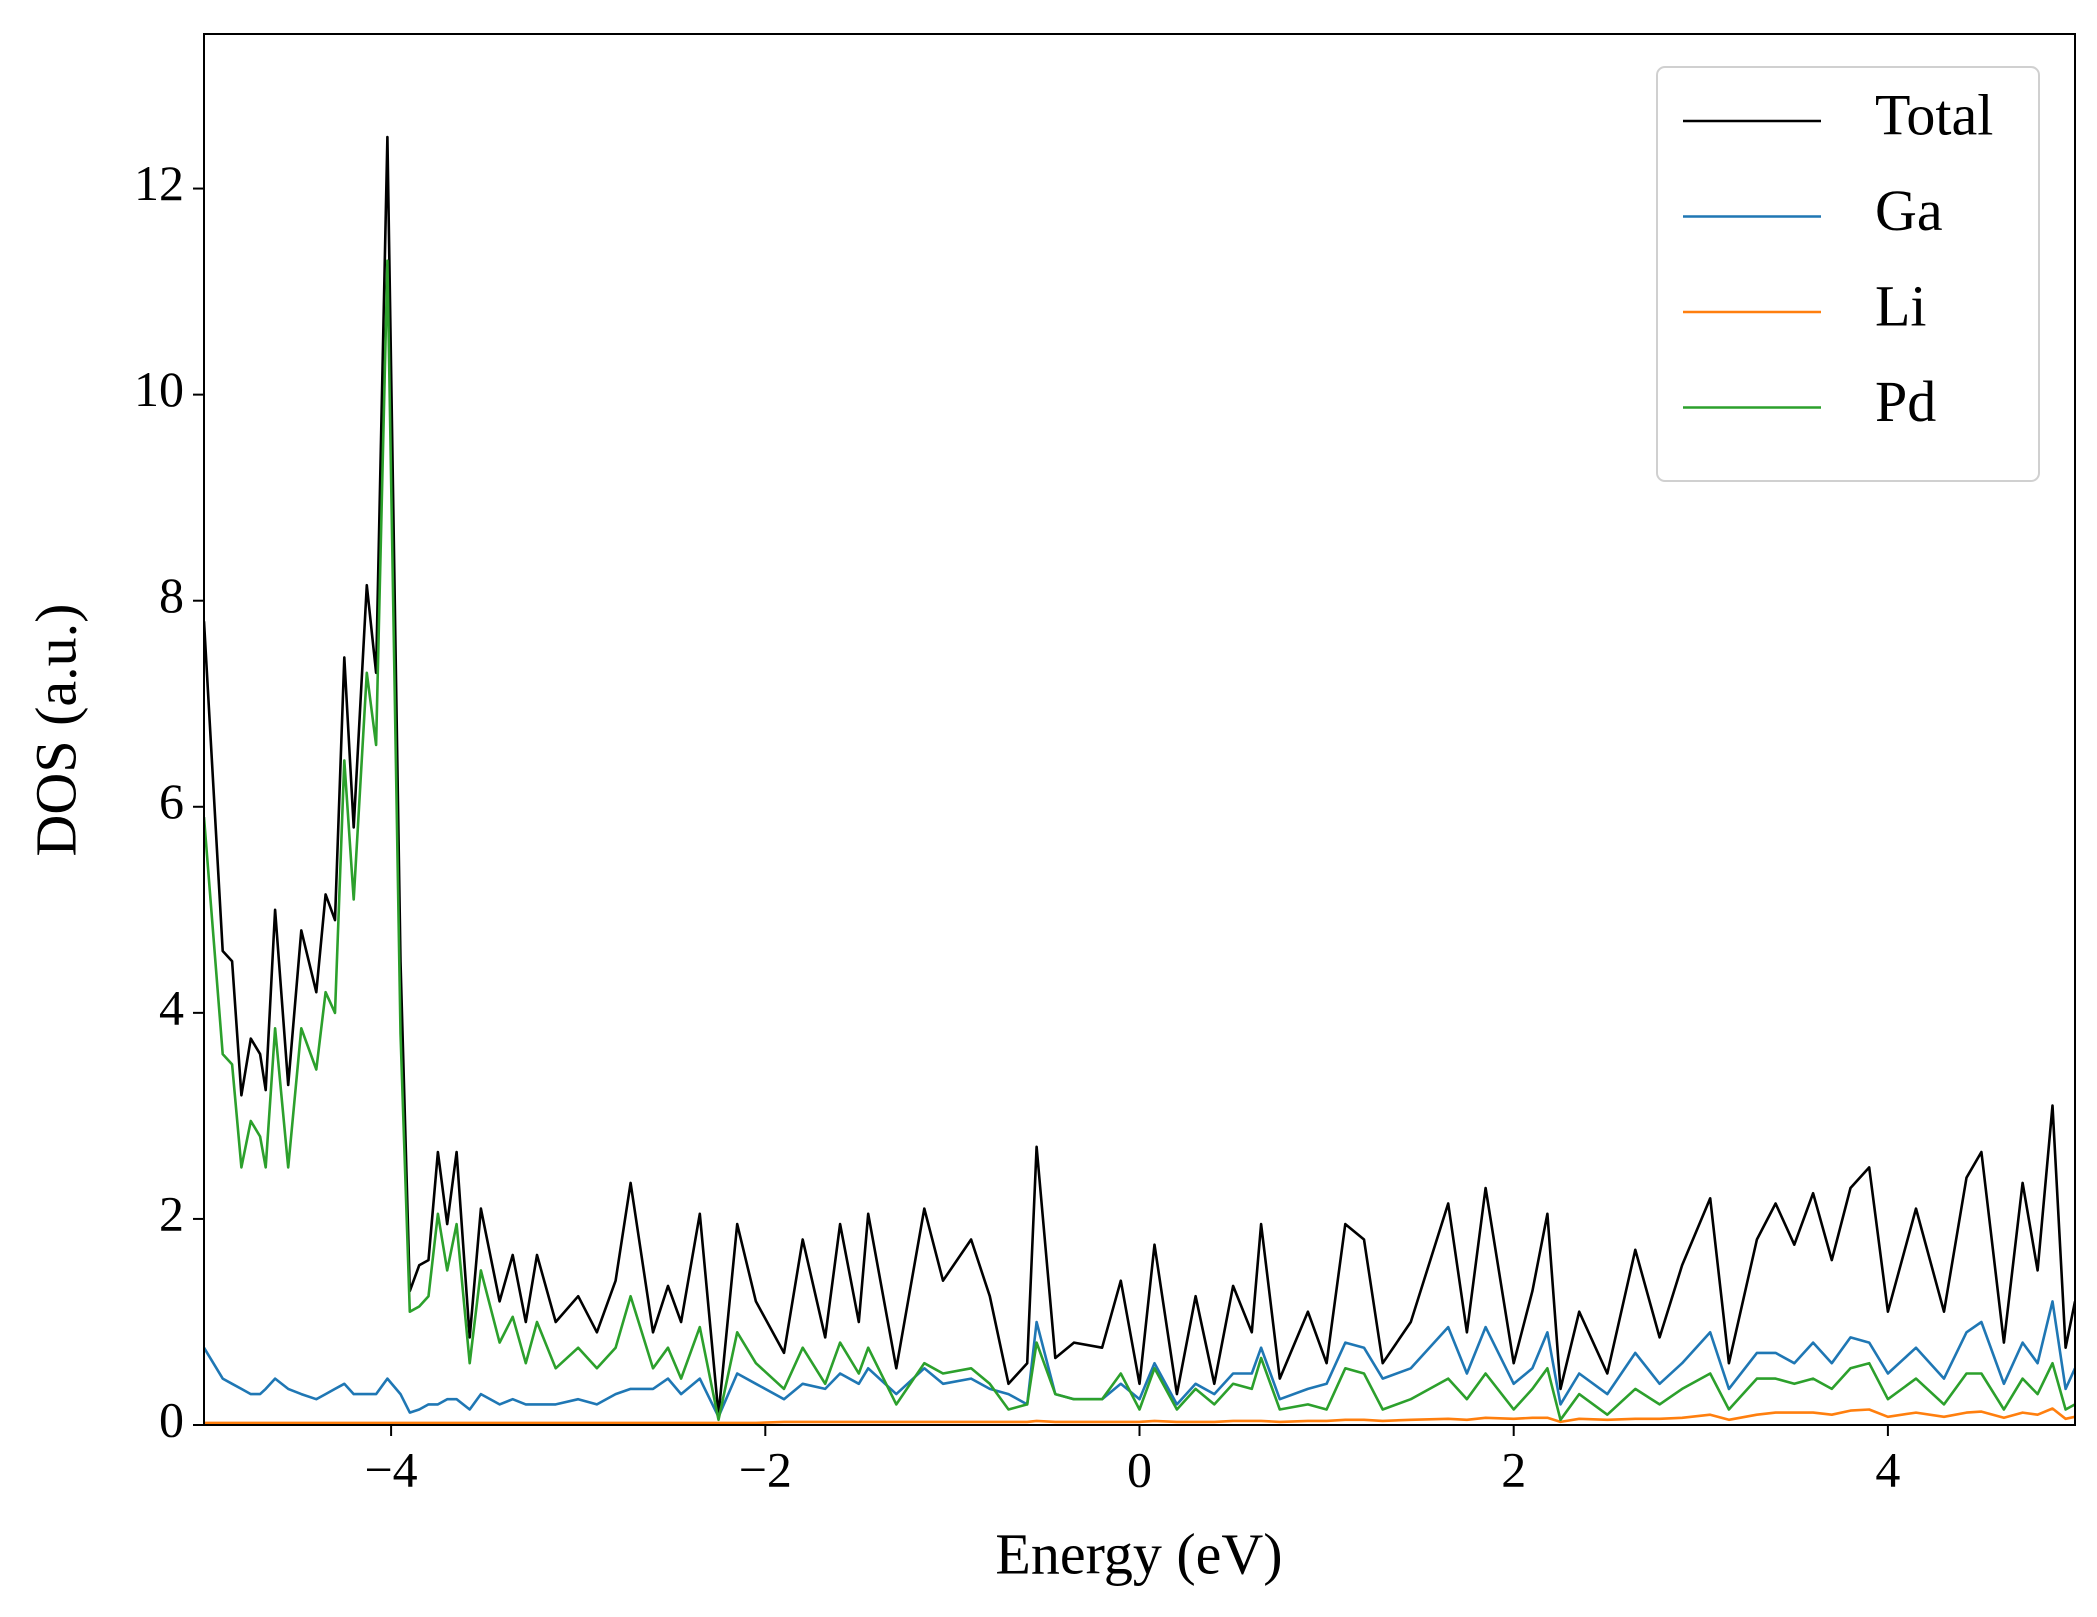  What do you see at coordinates (1905, 401) in the screenshot?
I see `legend-label: Pd` at bounding box center [1905, 401].